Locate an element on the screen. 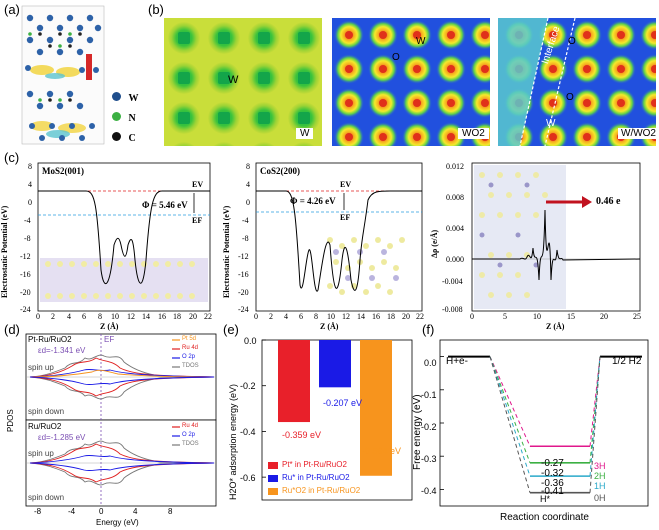 Image resolution: width=659 pixels, height=530 pixels. adsorption-ytick: -0.6 is located at coordinates (248, 478).